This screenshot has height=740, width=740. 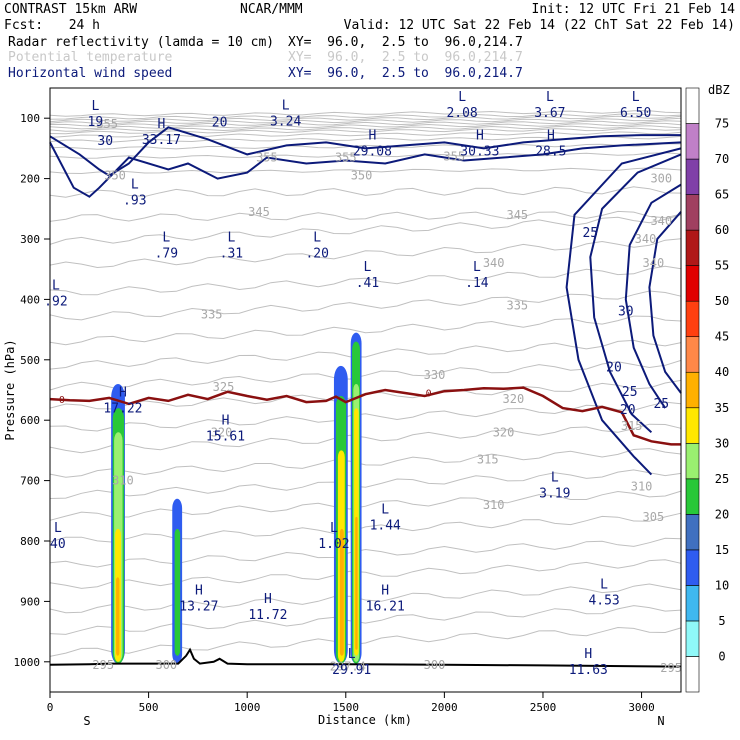 What do you see at coordinates (385, 525) in the screenshot?
I see `extremum-value: 1.44` at bounding box center [385, 525].